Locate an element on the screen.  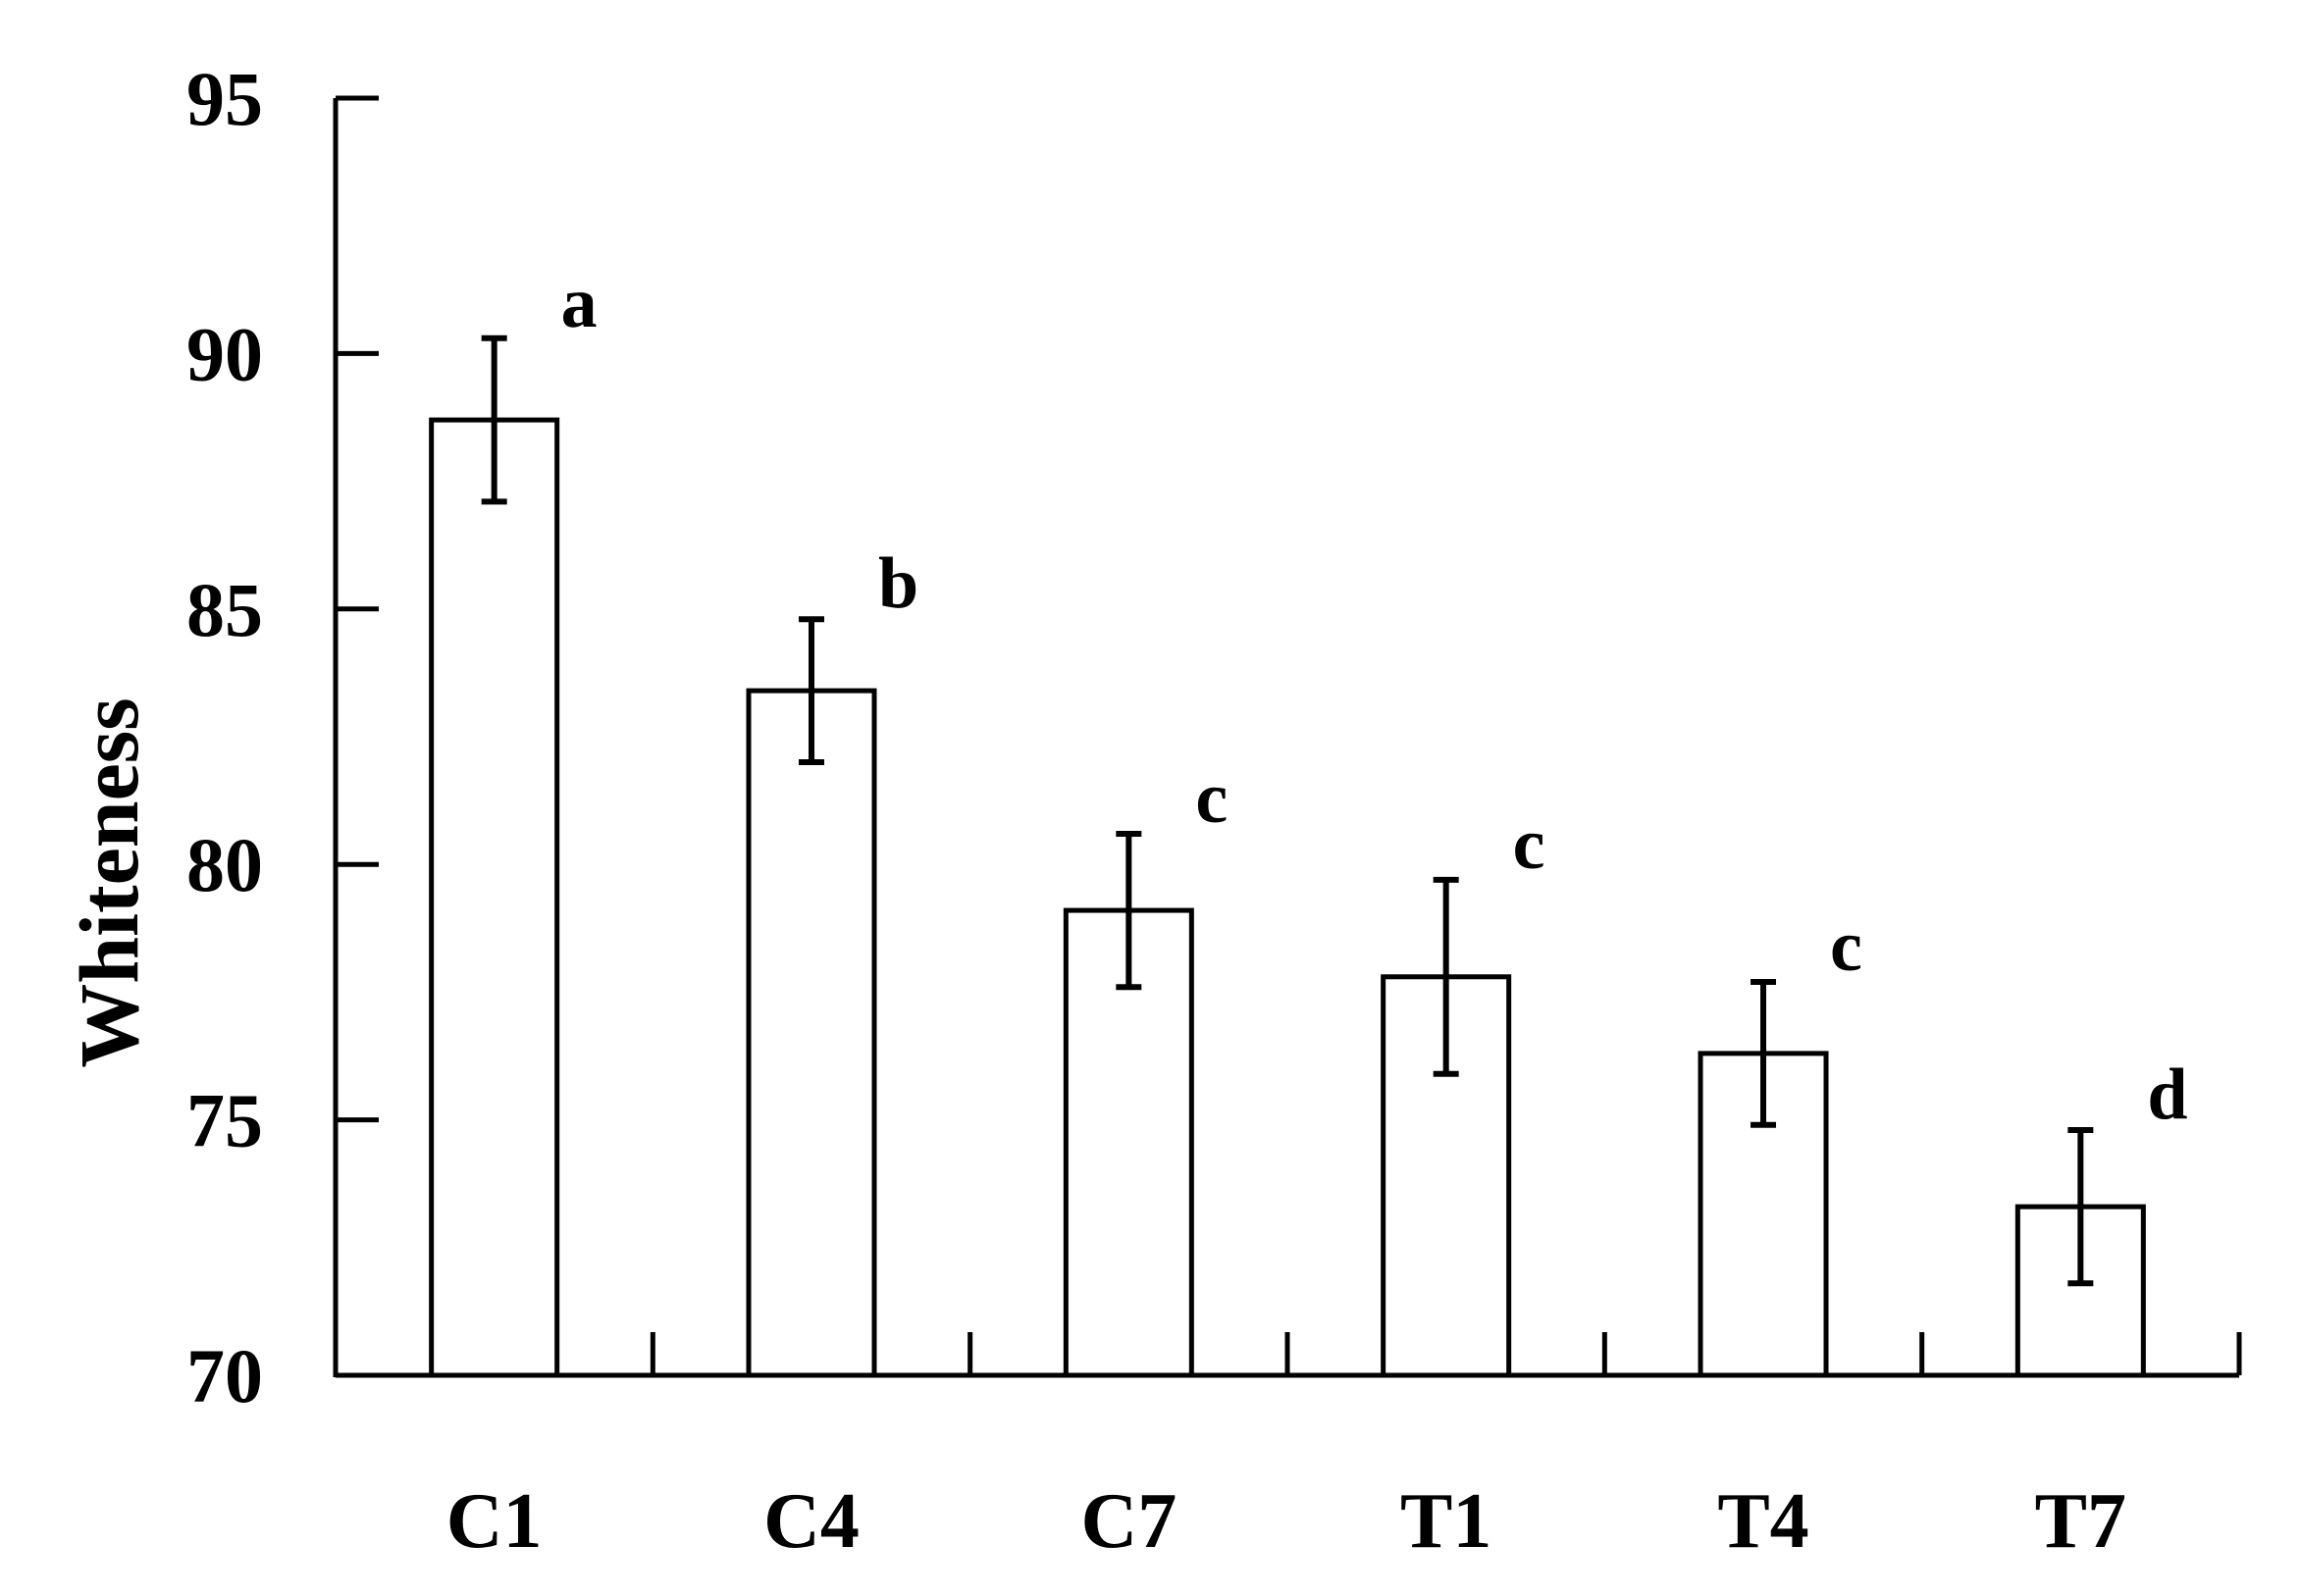
y-tick-label-85: 85 is located at coordinates (224, 609).